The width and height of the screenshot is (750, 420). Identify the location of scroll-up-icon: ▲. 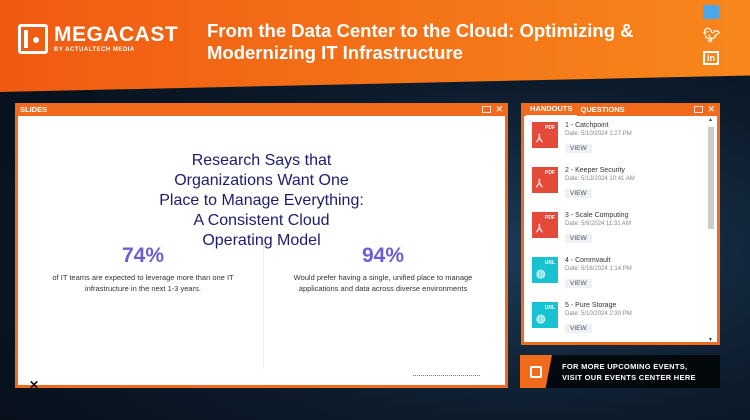
(710, 120).